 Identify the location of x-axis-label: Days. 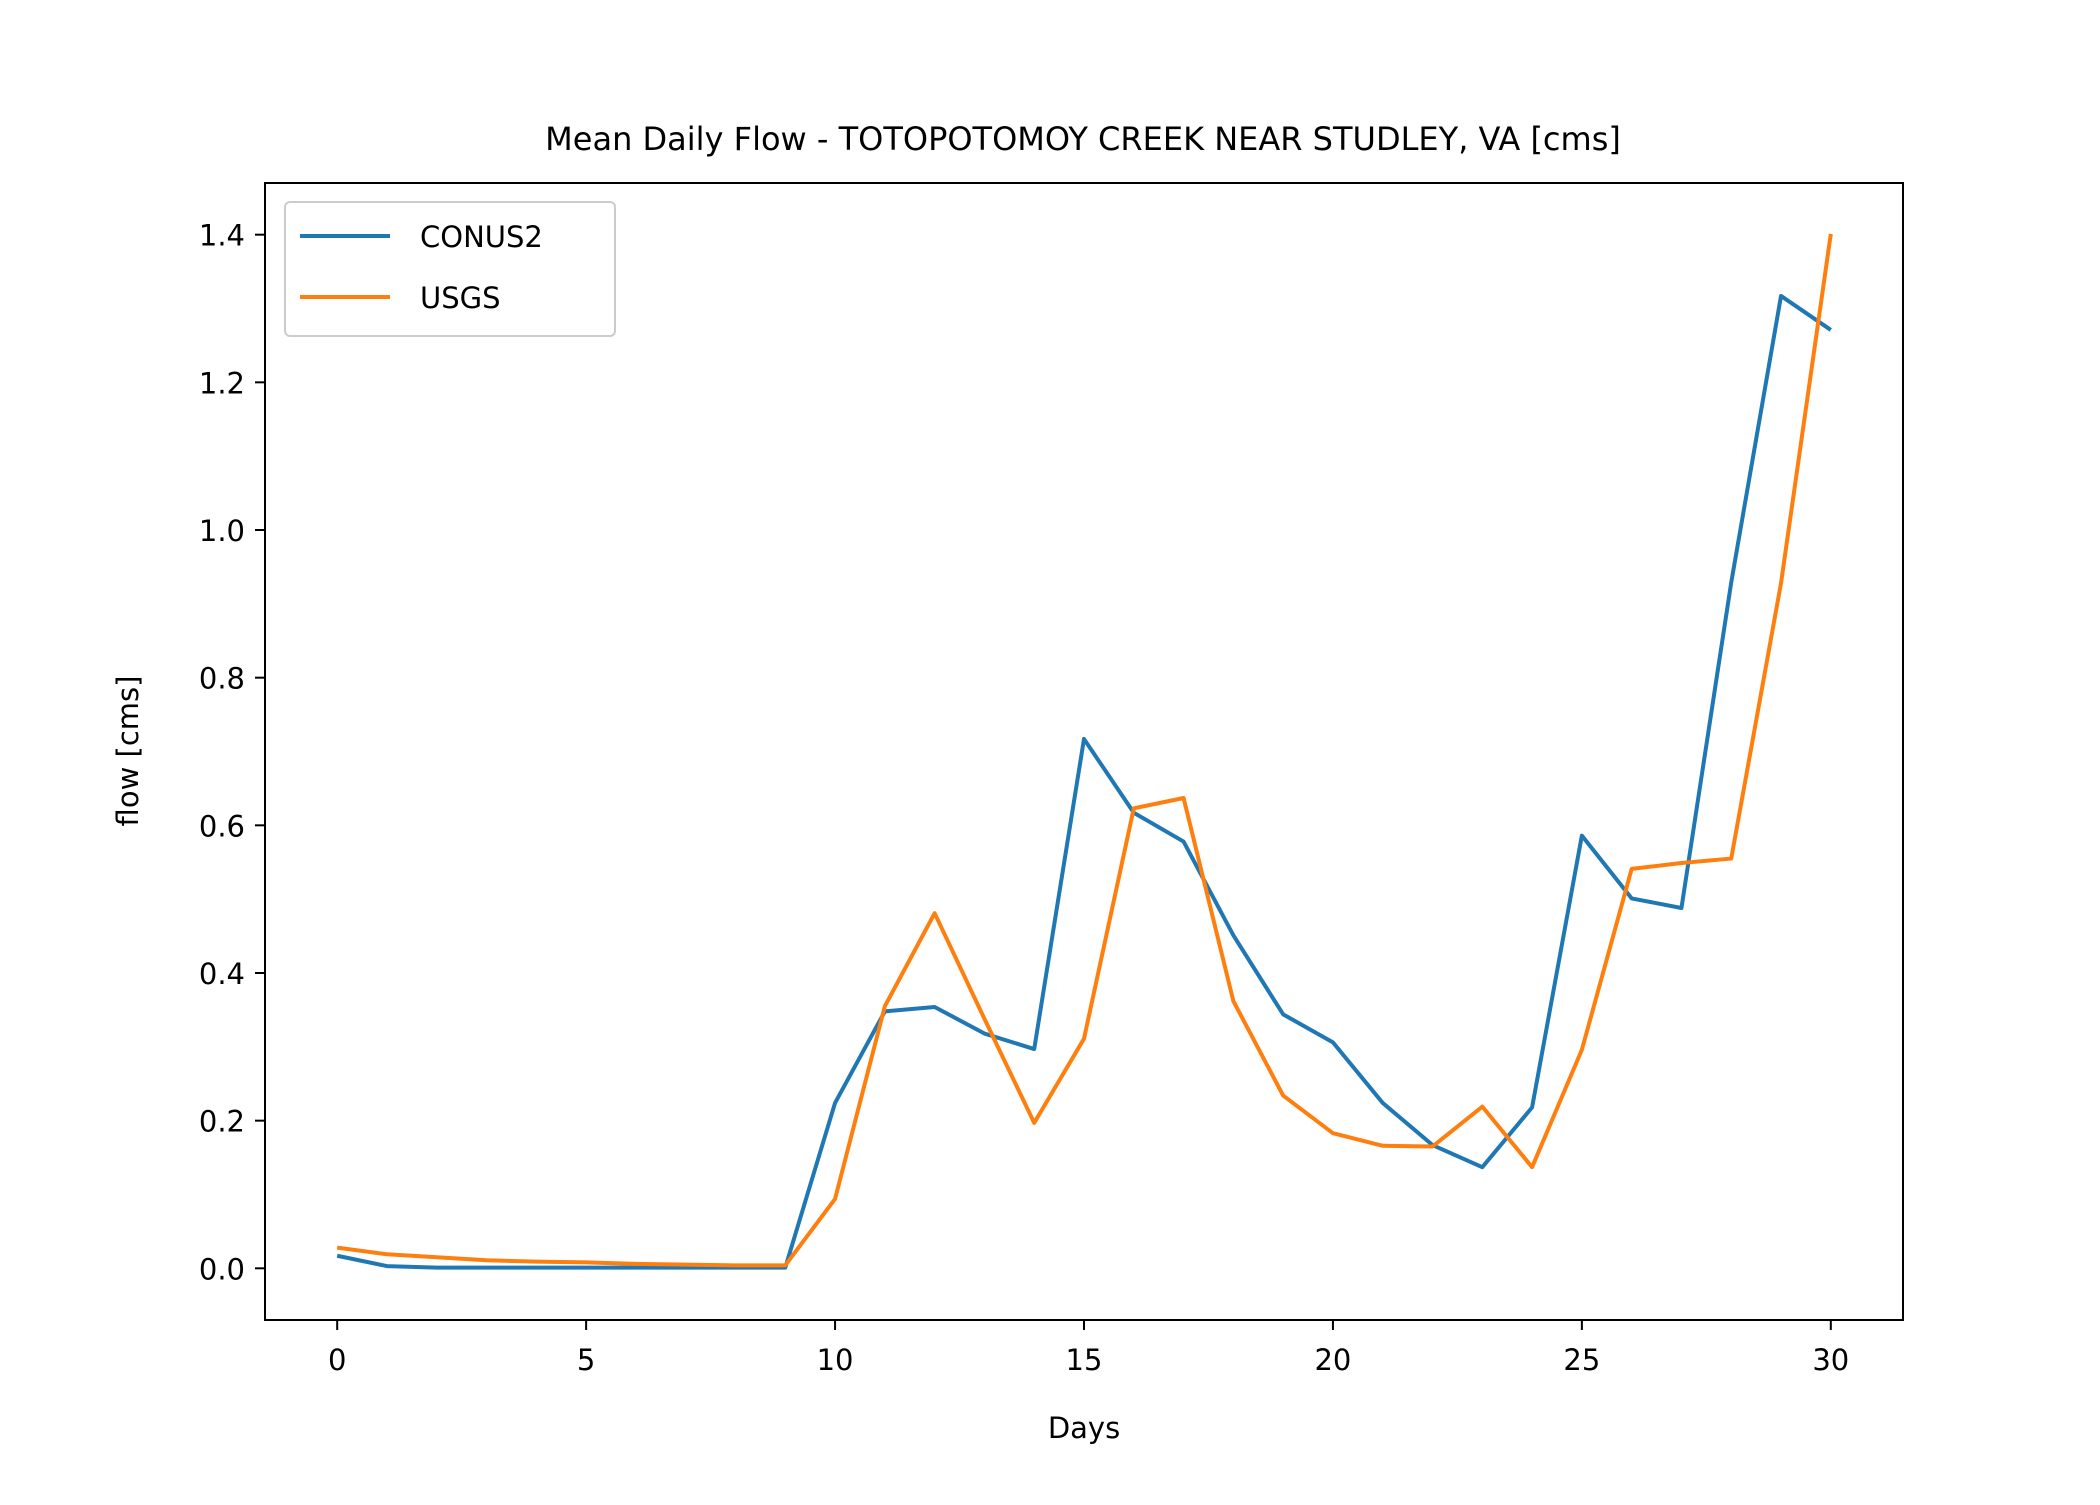
(1084, 1428).